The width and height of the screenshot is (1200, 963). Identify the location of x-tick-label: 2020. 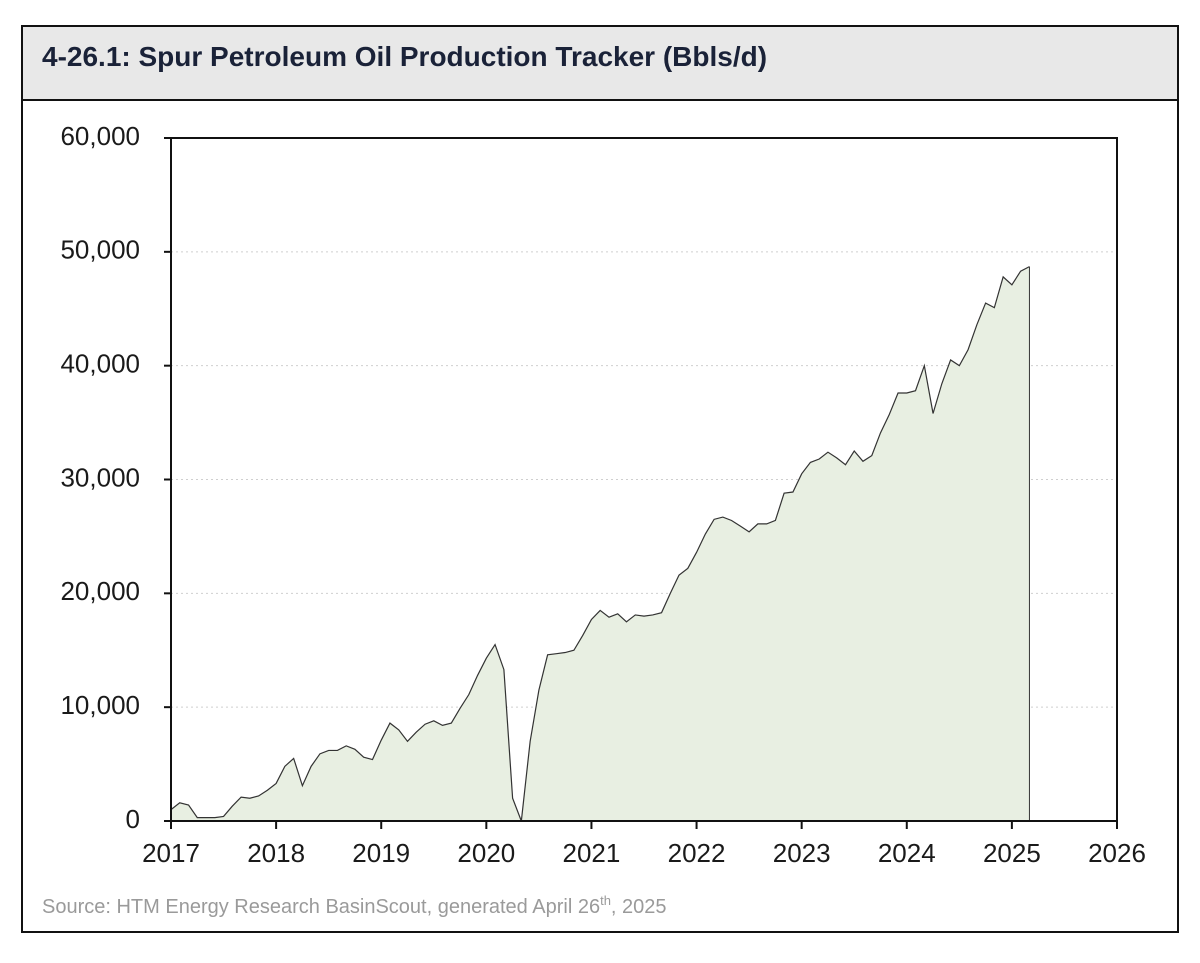
(486, 853).